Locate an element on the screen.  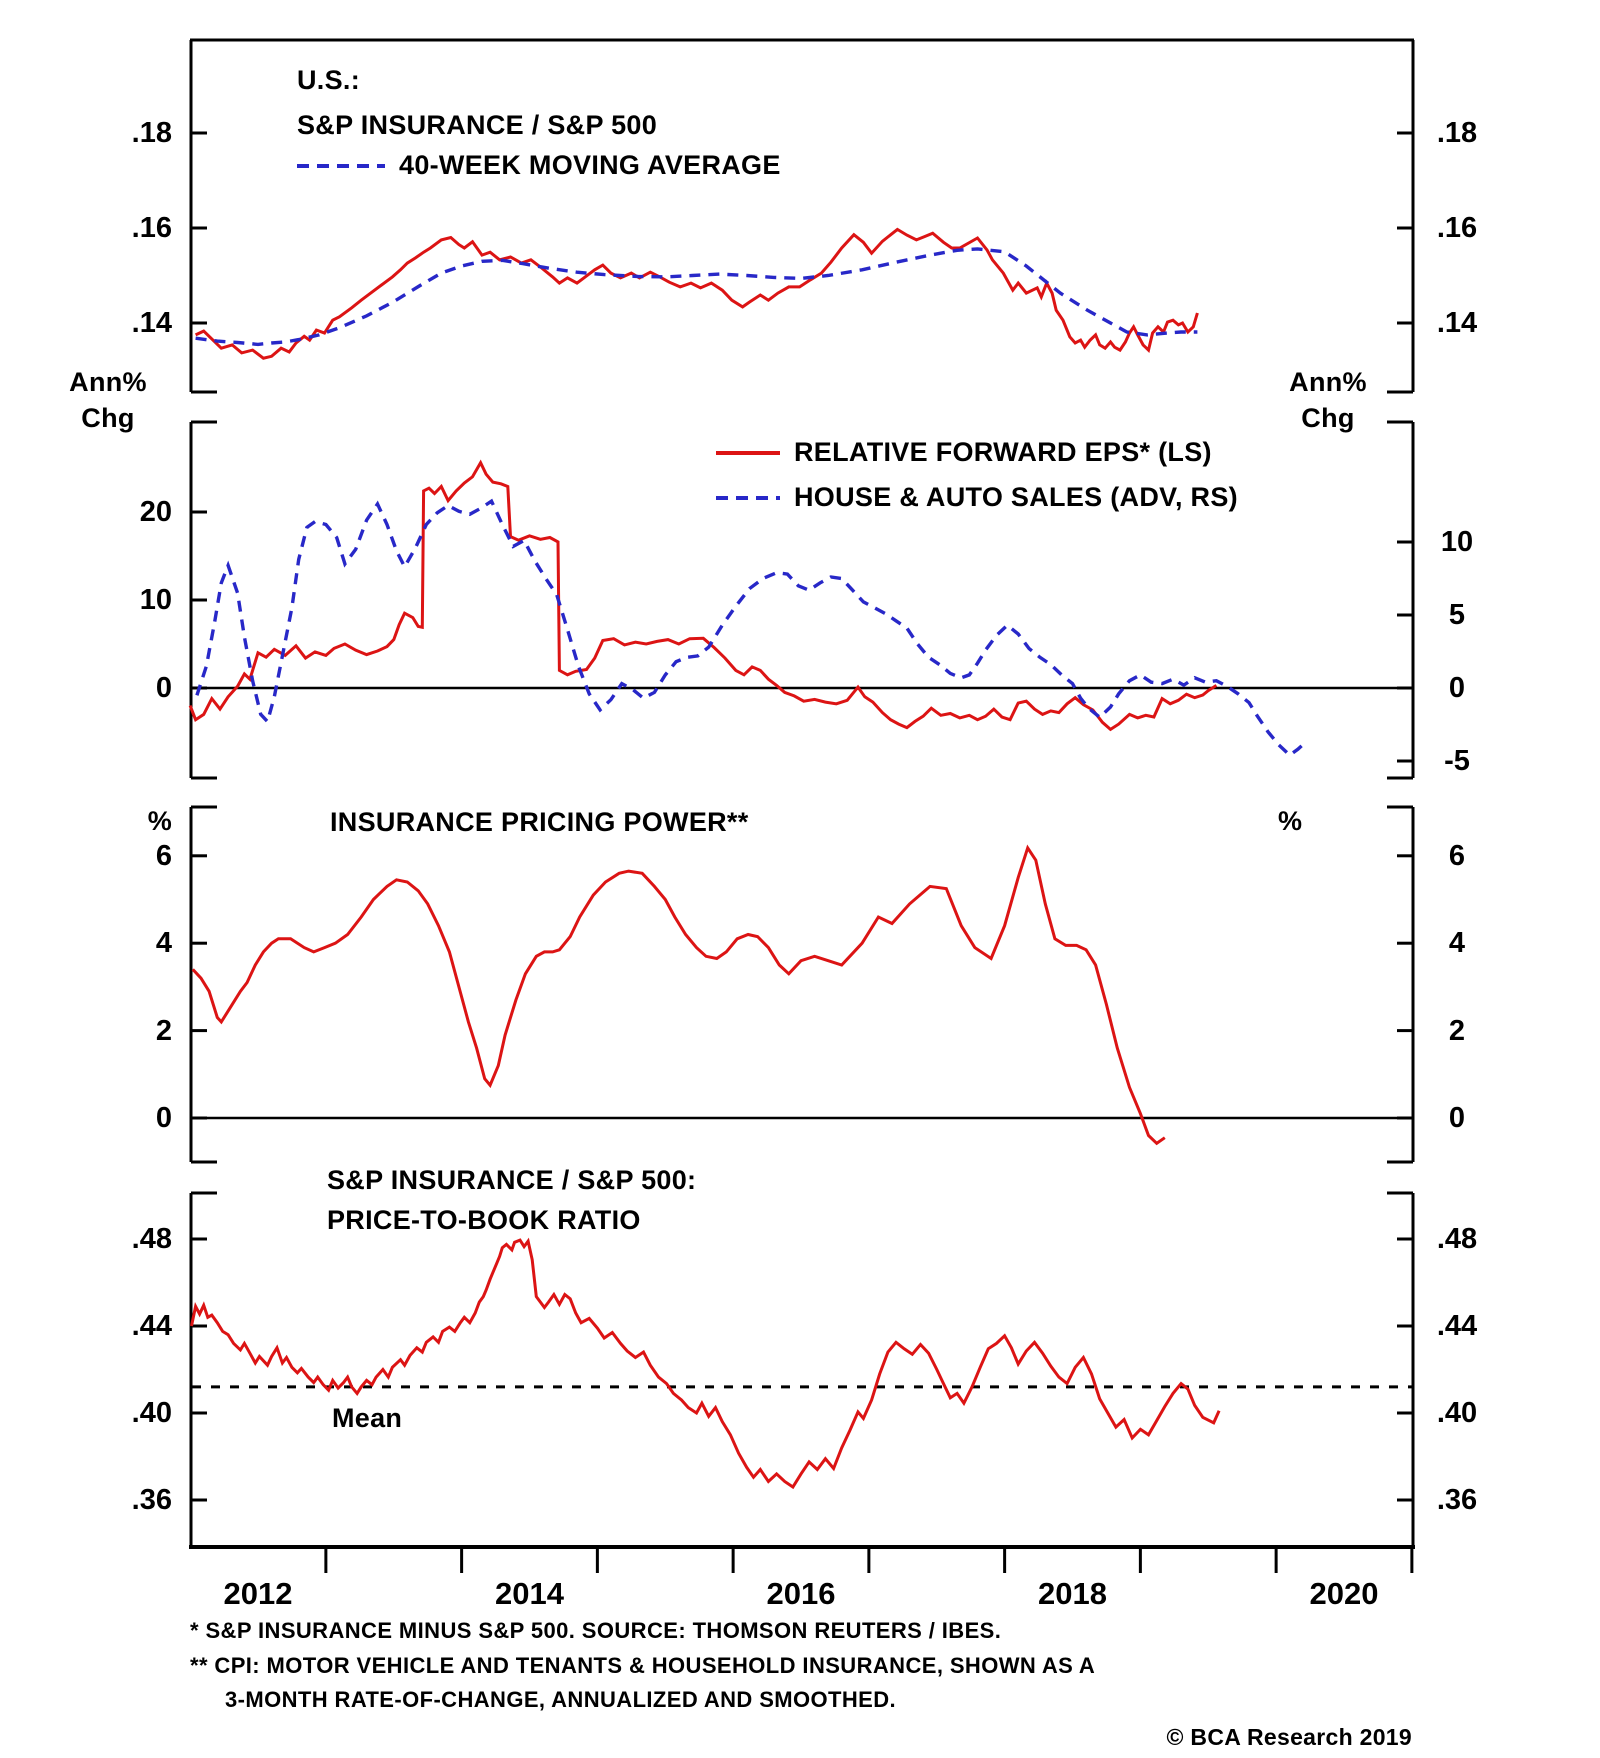
series-blue-panel2 is located at coordinates (751, 628).